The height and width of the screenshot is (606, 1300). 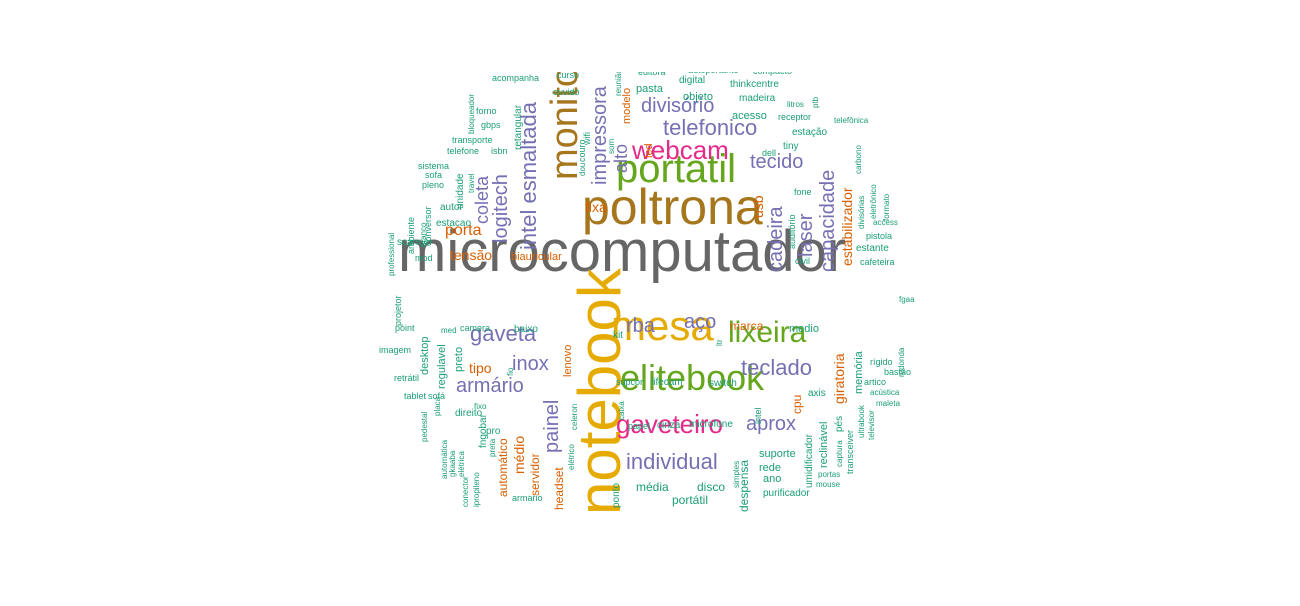 What do you see at coordinates (433, 185) in the screenshot?
I see `cloud-word: pleno` at bounding box center [433, 185].